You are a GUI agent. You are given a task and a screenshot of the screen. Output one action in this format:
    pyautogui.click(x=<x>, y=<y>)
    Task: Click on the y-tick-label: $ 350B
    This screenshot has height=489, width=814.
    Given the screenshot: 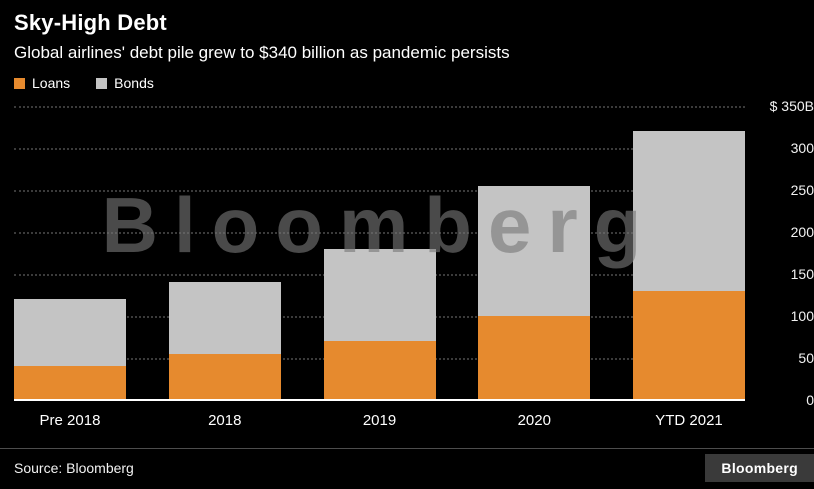 What is the action you would take?
    pyautogui.click(x=791, y=106)
    